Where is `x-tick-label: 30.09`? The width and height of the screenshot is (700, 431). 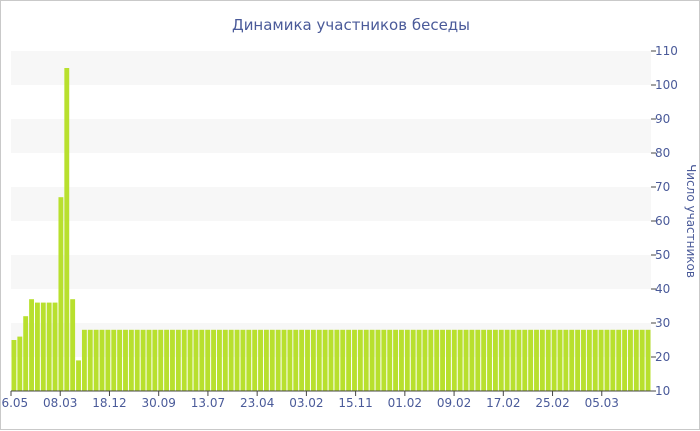 x-tick-label: 30.09 is located at coordinates (159, 403).